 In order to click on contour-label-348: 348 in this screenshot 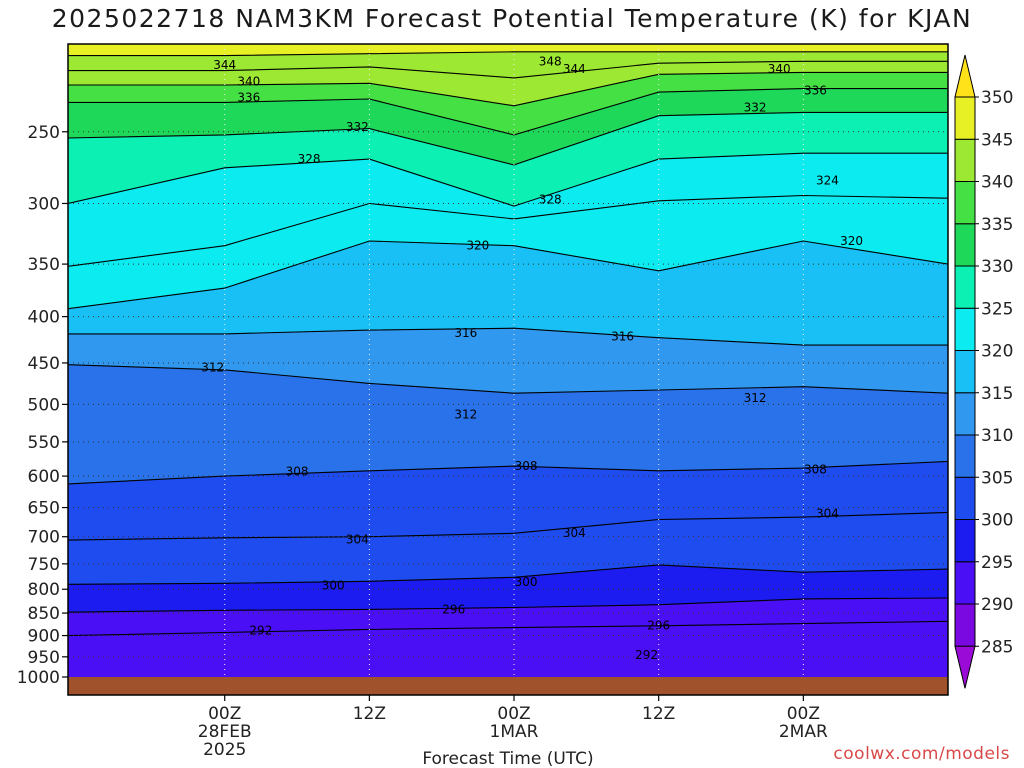, I will do `click(550, 61)`.